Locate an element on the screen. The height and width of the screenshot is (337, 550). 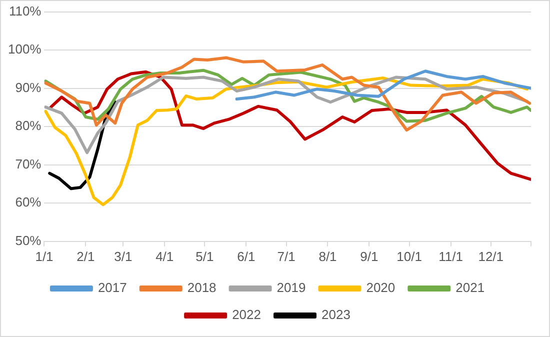
y-tick-label: 110% is located at coordinates (25, 10).